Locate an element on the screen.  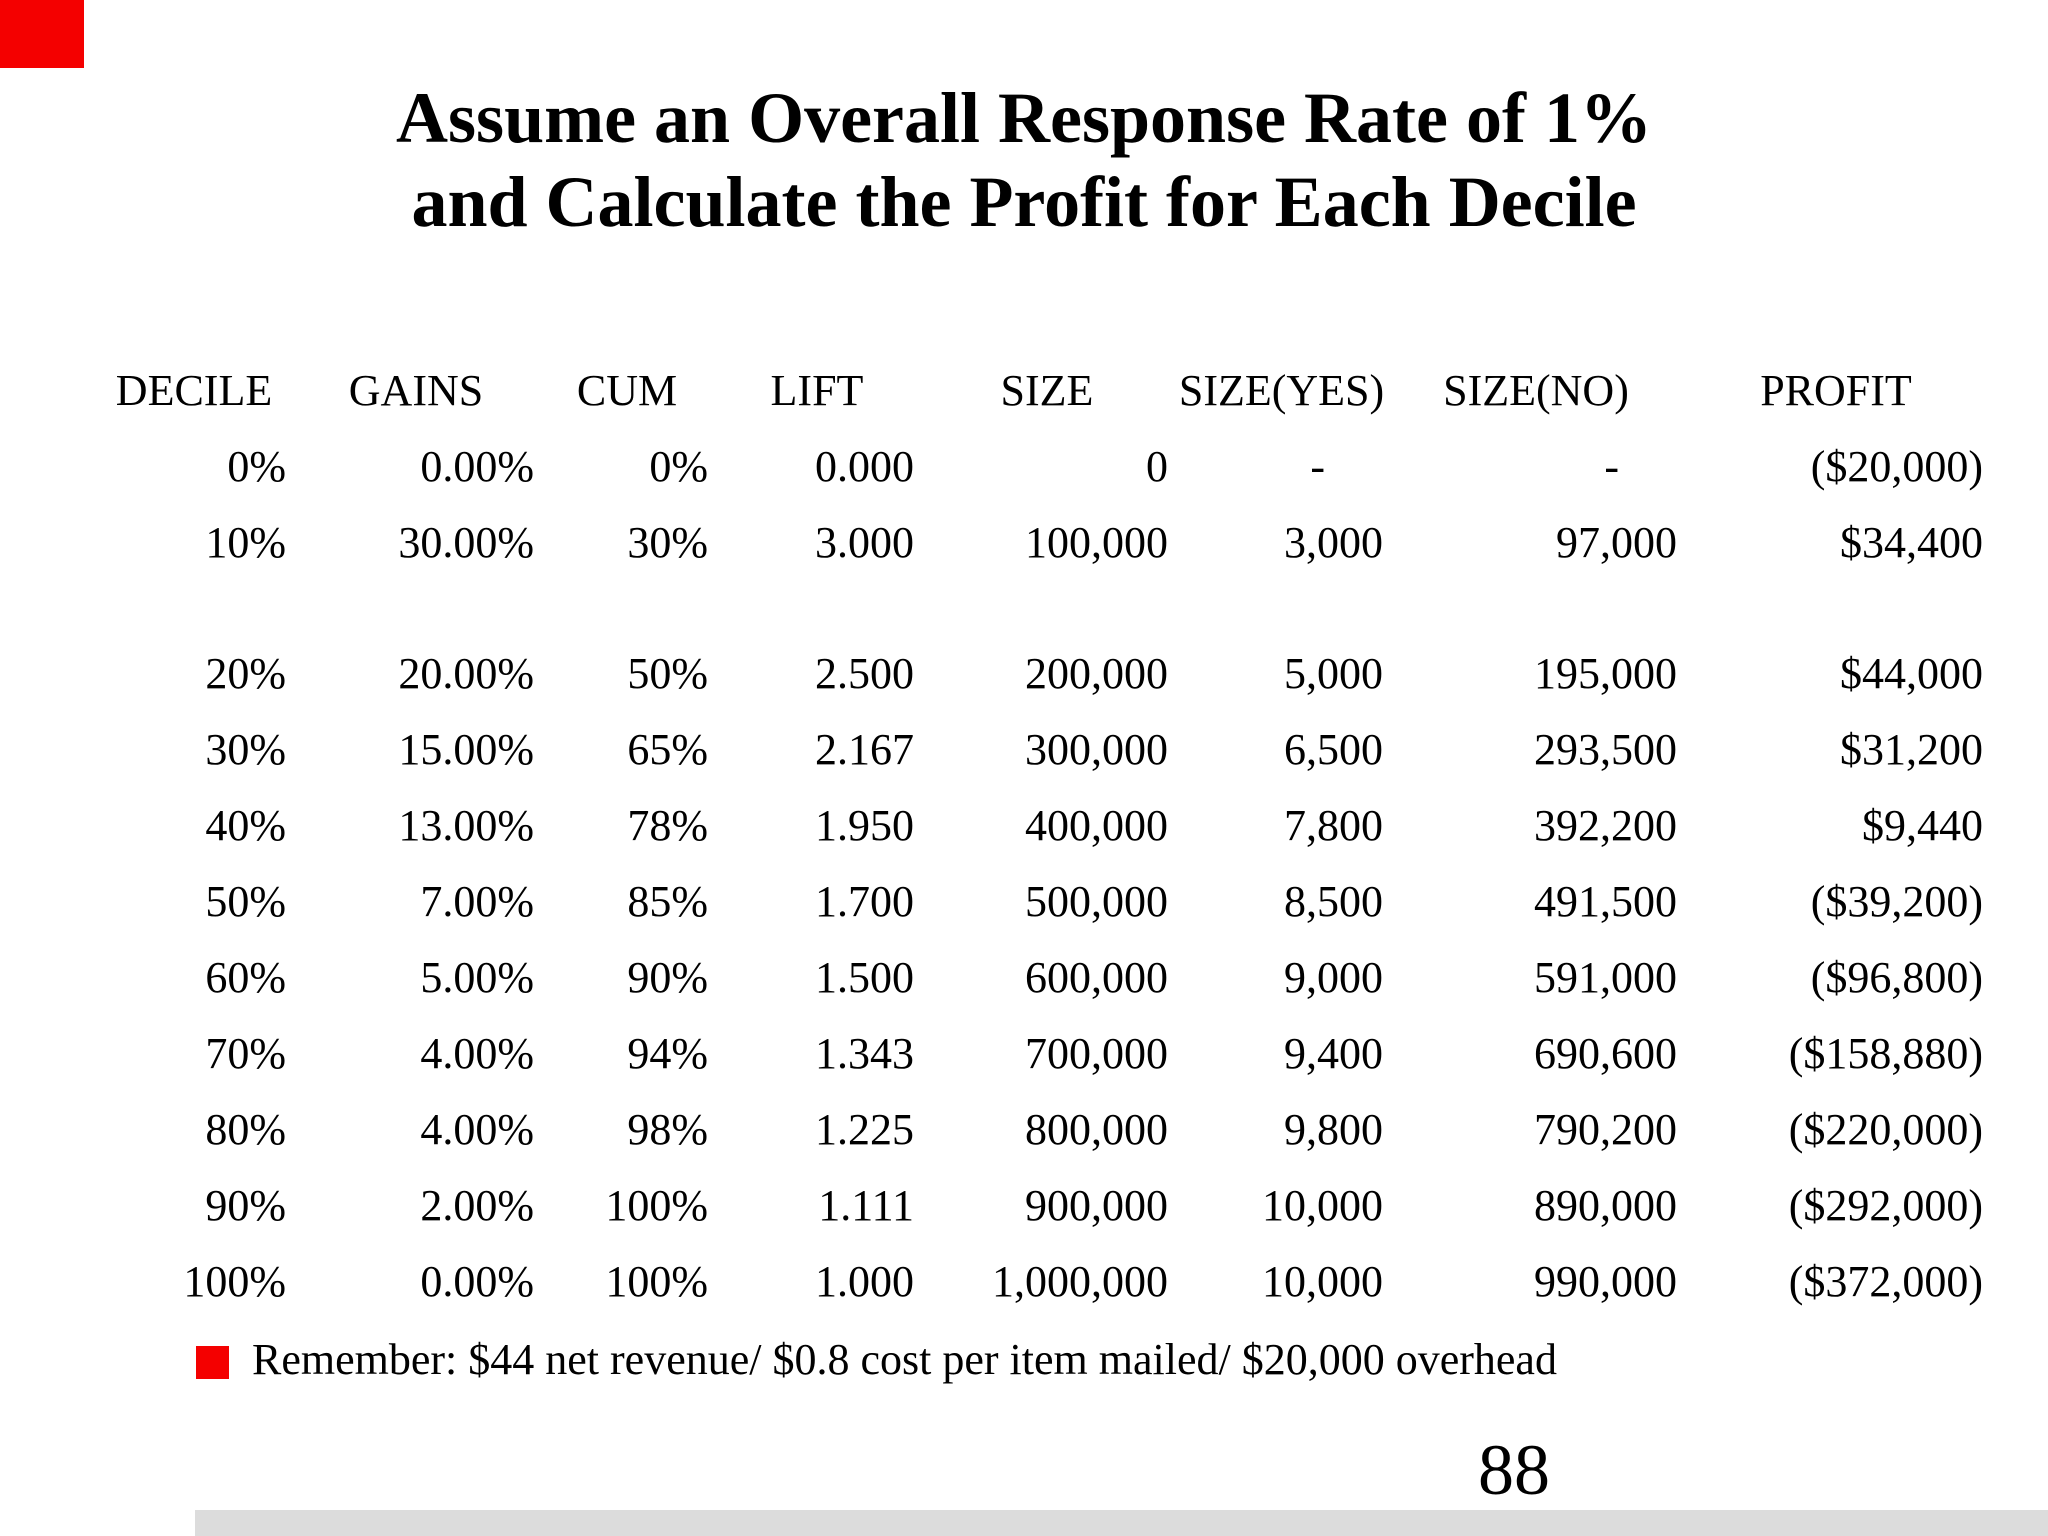
table-cell: $9,440 is located at coordinates (1922, 825).